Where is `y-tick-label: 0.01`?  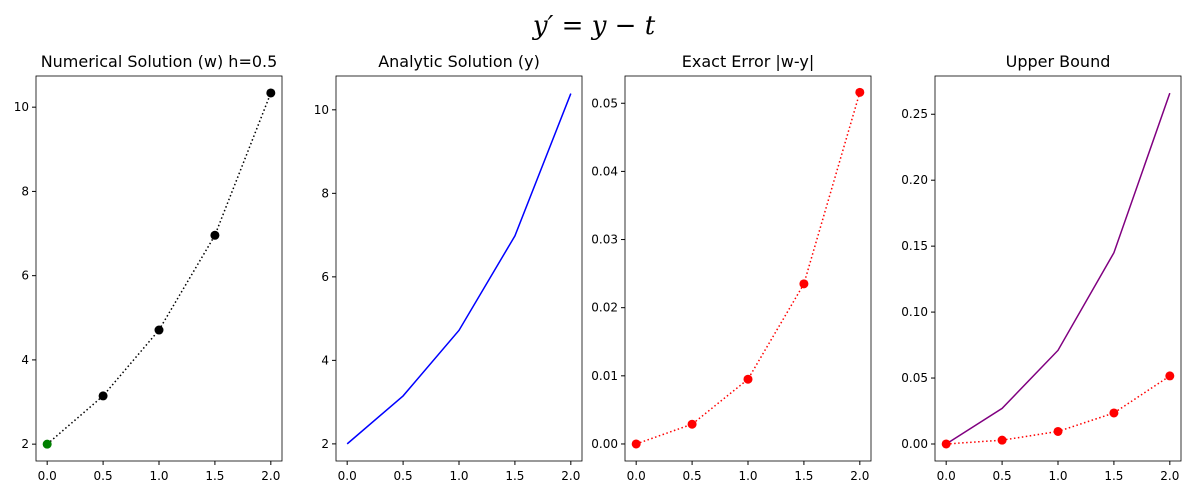 y-tick-label: 0.01 is located at coordinates (604, 376).